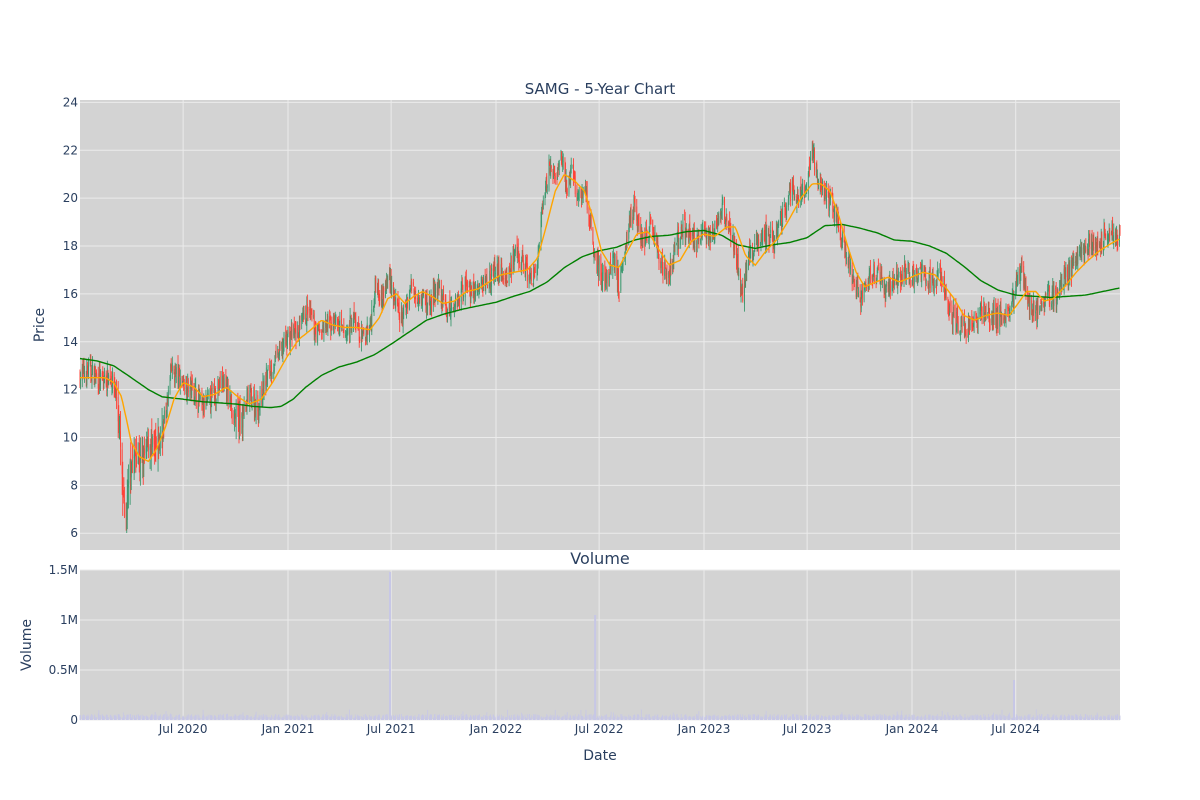 The image size is (1200, 800). I want to click on x-tick-label: Jul 2023, so click(807, 729).